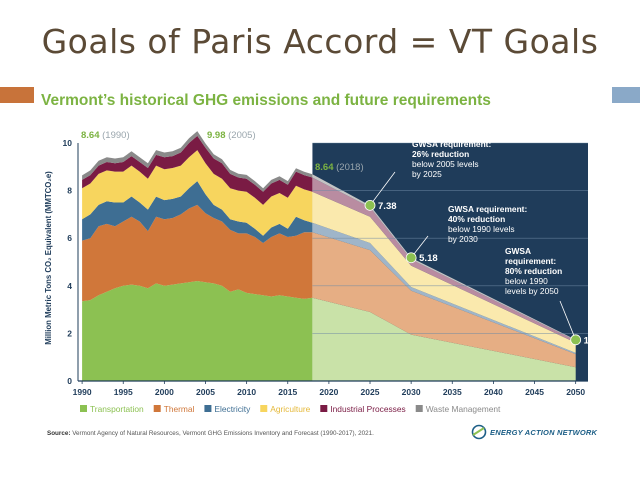 This screenshot has width=640, height=480. What do you see at coordinates (69, 333) in the screenshot?
I see `y-tick-label: 2` at bounding box center [69, 333].